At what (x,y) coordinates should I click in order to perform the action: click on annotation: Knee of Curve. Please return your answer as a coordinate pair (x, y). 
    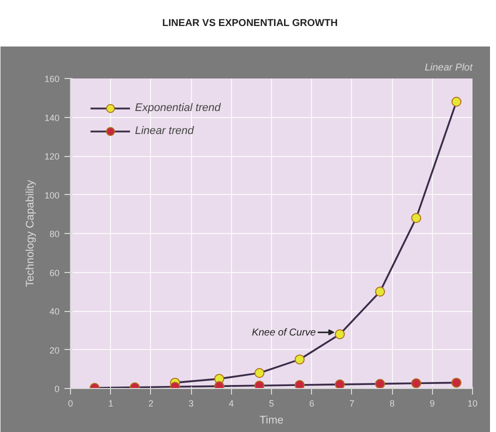
    Looking at the image, I should click on (284, 332).